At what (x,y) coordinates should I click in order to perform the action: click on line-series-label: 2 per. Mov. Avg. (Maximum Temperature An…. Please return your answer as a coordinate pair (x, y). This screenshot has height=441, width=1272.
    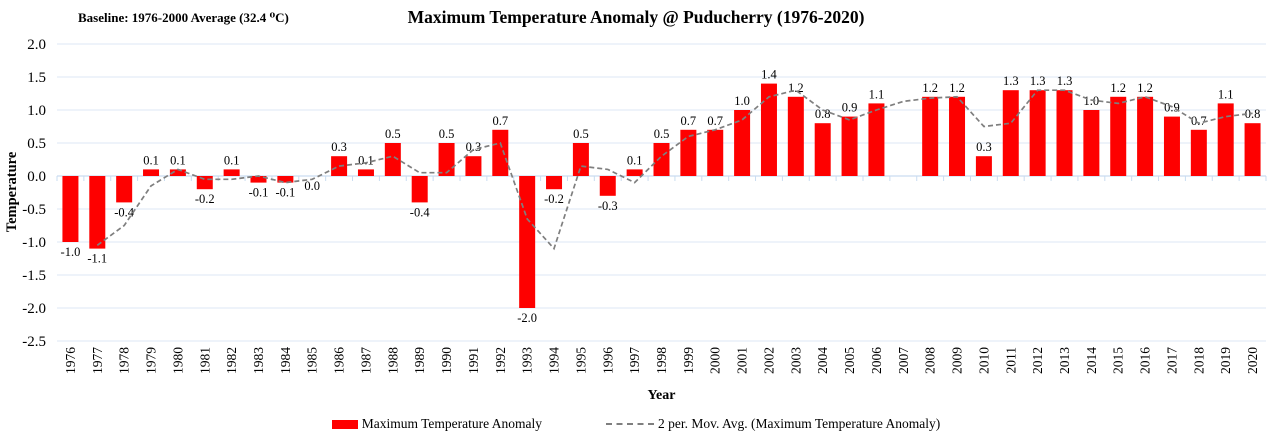
    Looking at the image, I should click on (799, 423).